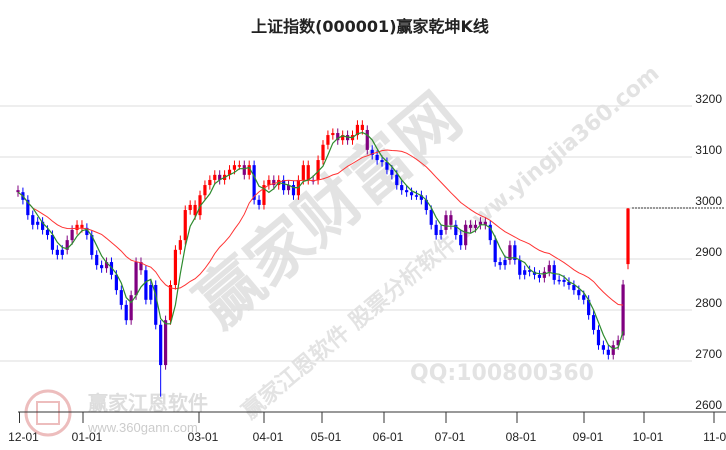  Describe the element at coordinates (521, 437) in the screenshot. I see `x-tick-label: 08-01` at that location.